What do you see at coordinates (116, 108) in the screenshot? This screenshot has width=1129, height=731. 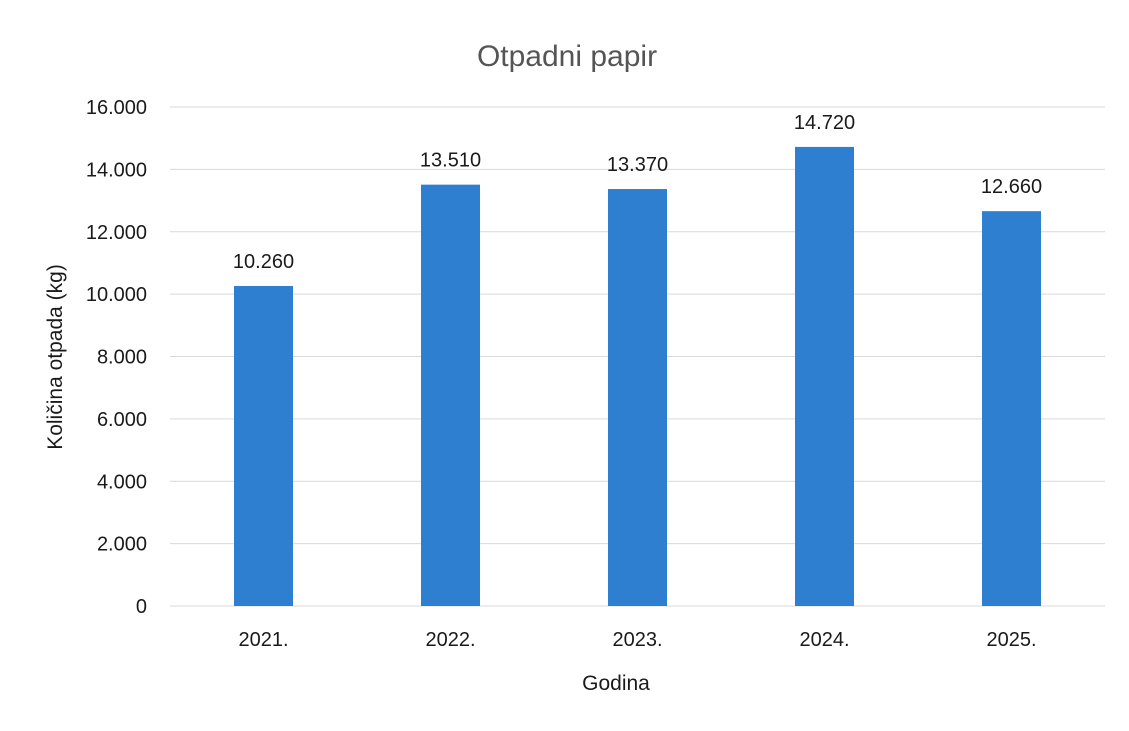 I see `y-tick-label: 16.000` at bounding box center [116, 108].